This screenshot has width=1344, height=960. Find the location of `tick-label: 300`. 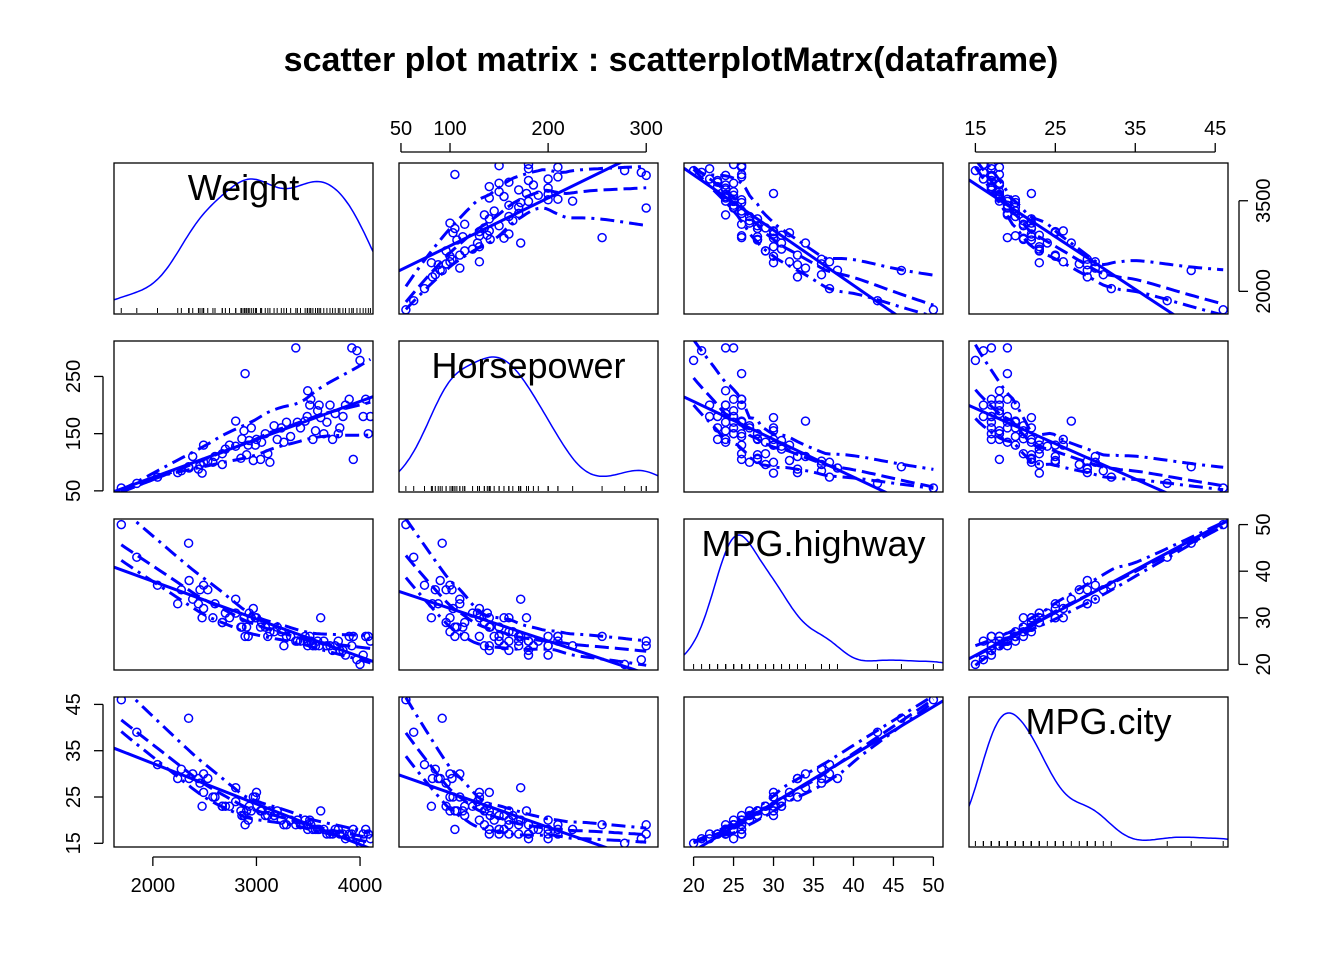

tick-label: 300 is located at coordinates (646, 129).